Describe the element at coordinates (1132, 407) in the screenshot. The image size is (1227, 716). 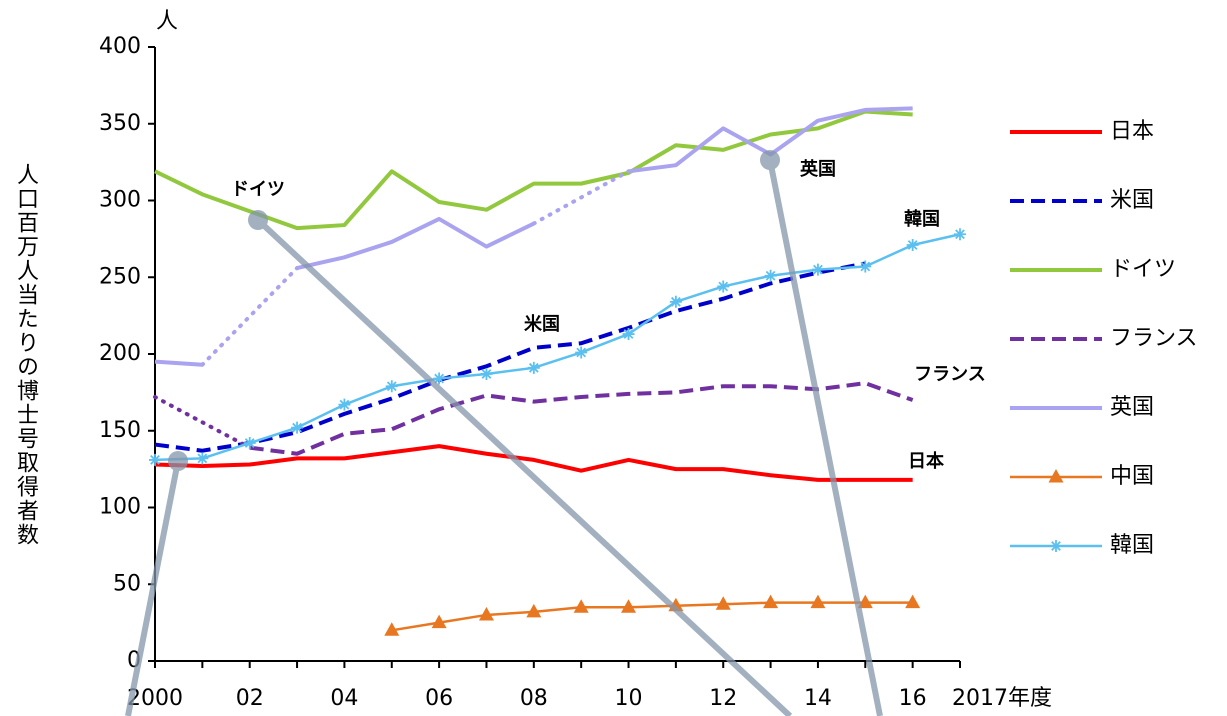
I see `legend-label: 英国` at that location.